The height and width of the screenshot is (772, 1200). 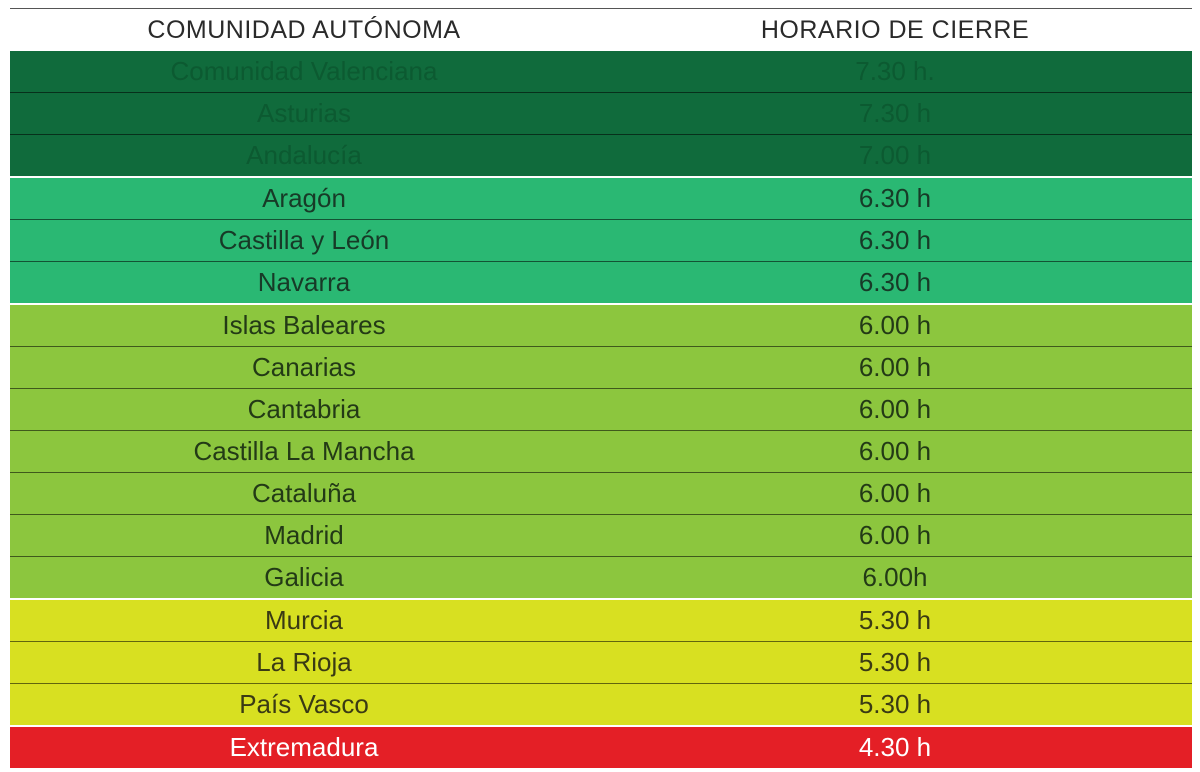 What do you see at coordinates (601, 326) in the screenshot?
I see `table-row: Islas Baleares 6.00 h` at bounding box center [601, 326].